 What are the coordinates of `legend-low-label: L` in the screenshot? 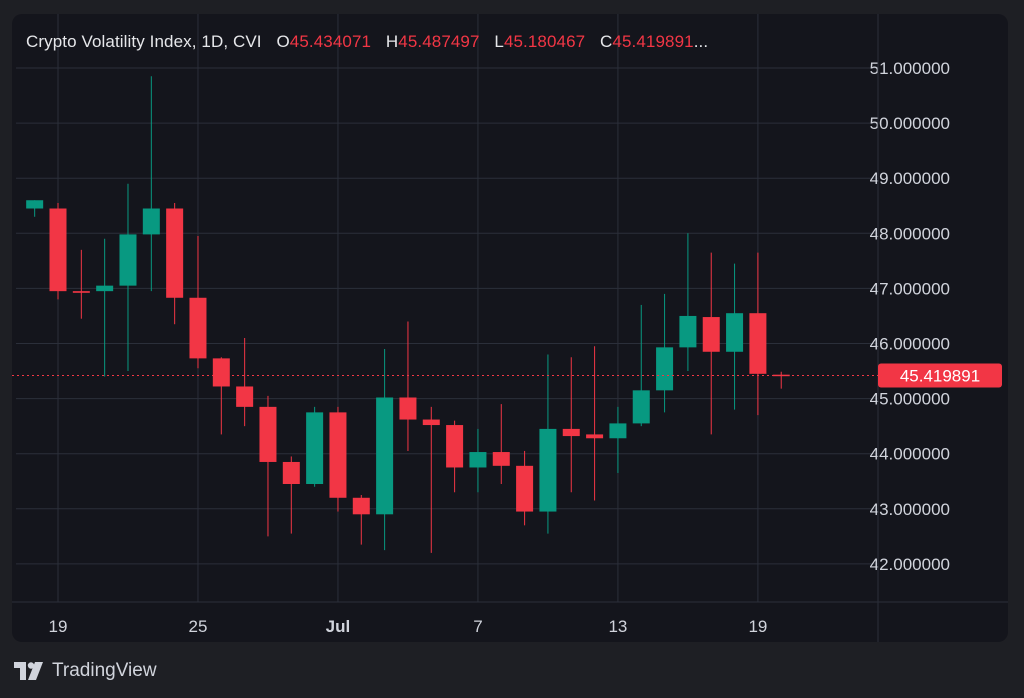 It's located at (499, 41).